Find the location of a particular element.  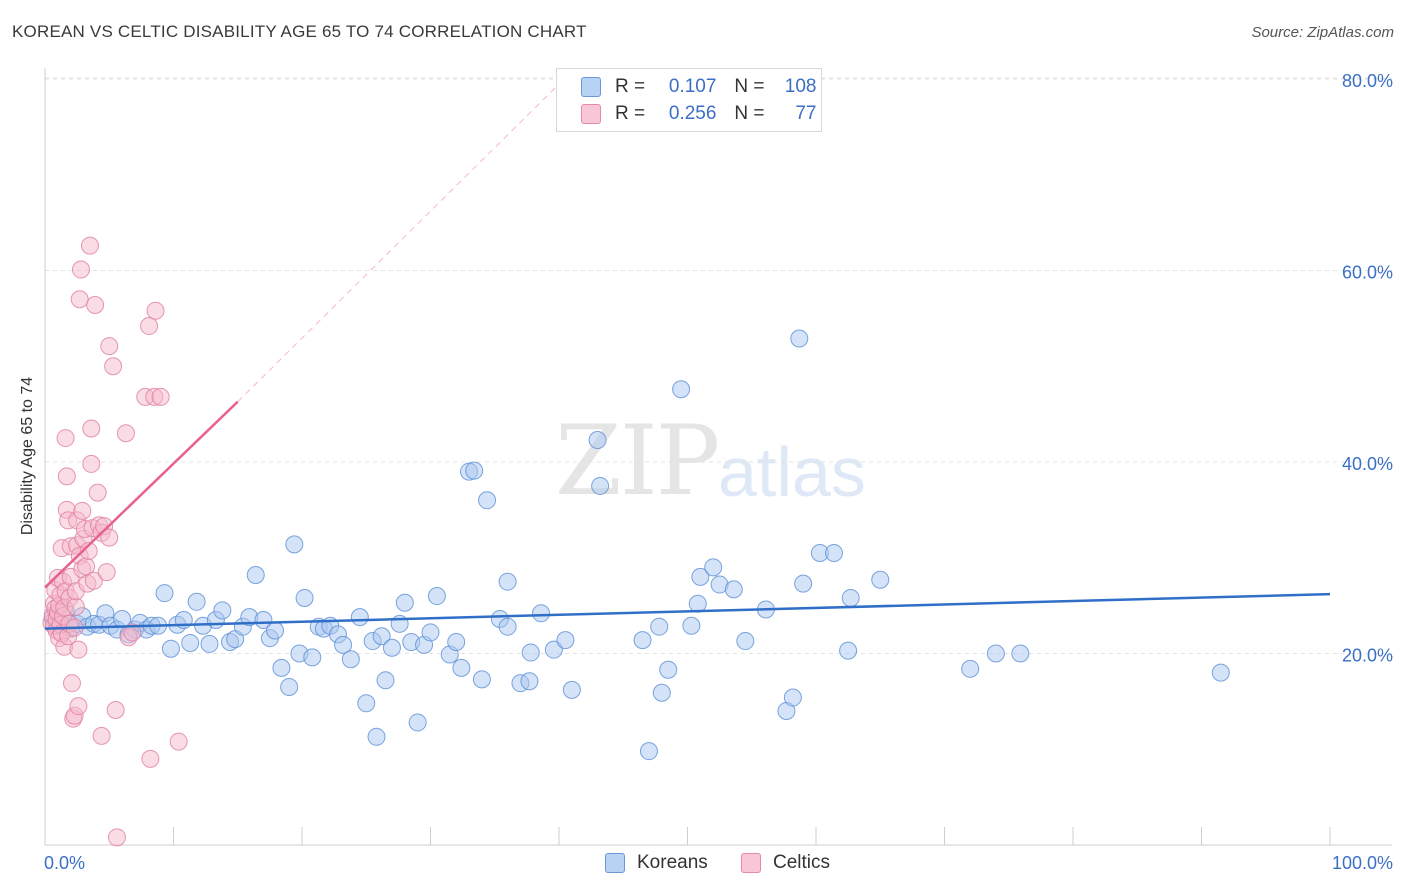

legend-r-value: 0.107 is located at coordinates (692, 86).